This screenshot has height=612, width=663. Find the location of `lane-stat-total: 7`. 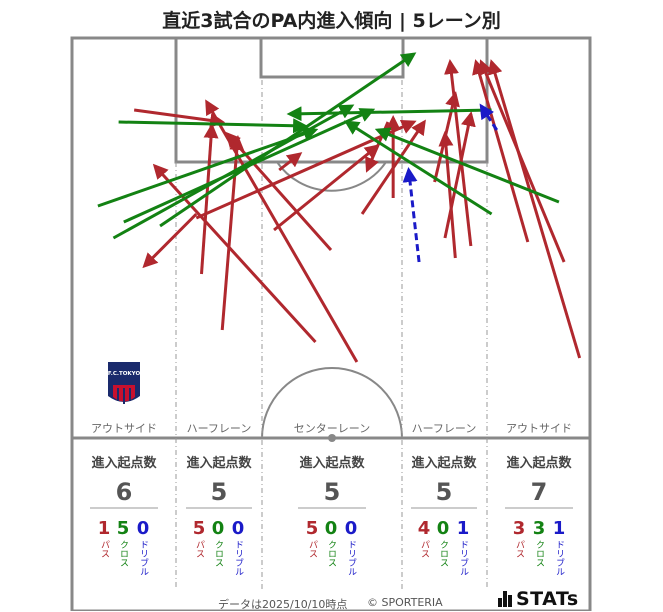

lane-stat-total: 7 is located at coordinates (539, 492).